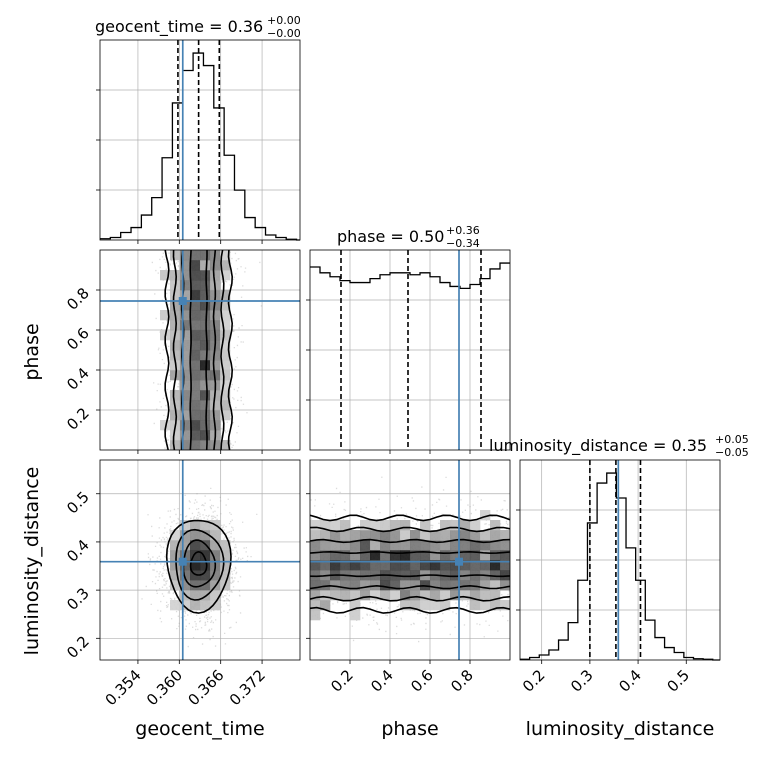  What do you see at coordinates (149, 27) in the screenshot?
I see `title-geocent-time-label: geocent_time` at bounding box center [149, 27].